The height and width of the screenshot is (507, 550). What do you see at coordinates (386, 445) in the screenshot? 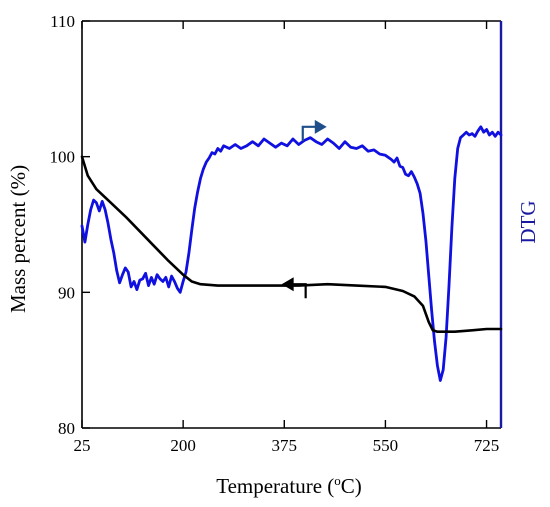
I see `x-tick-label: 550` at bounding box center [386, 445].